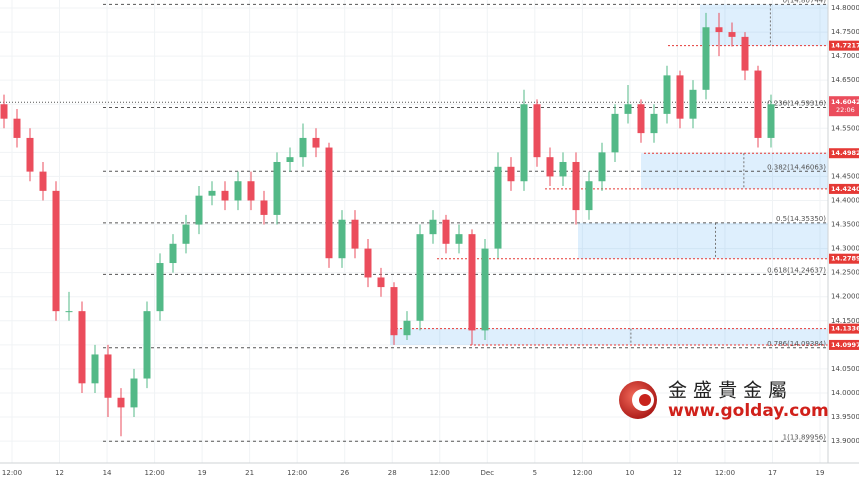  I want to click on price-tag-label: 14.72177, so click(845, 46).